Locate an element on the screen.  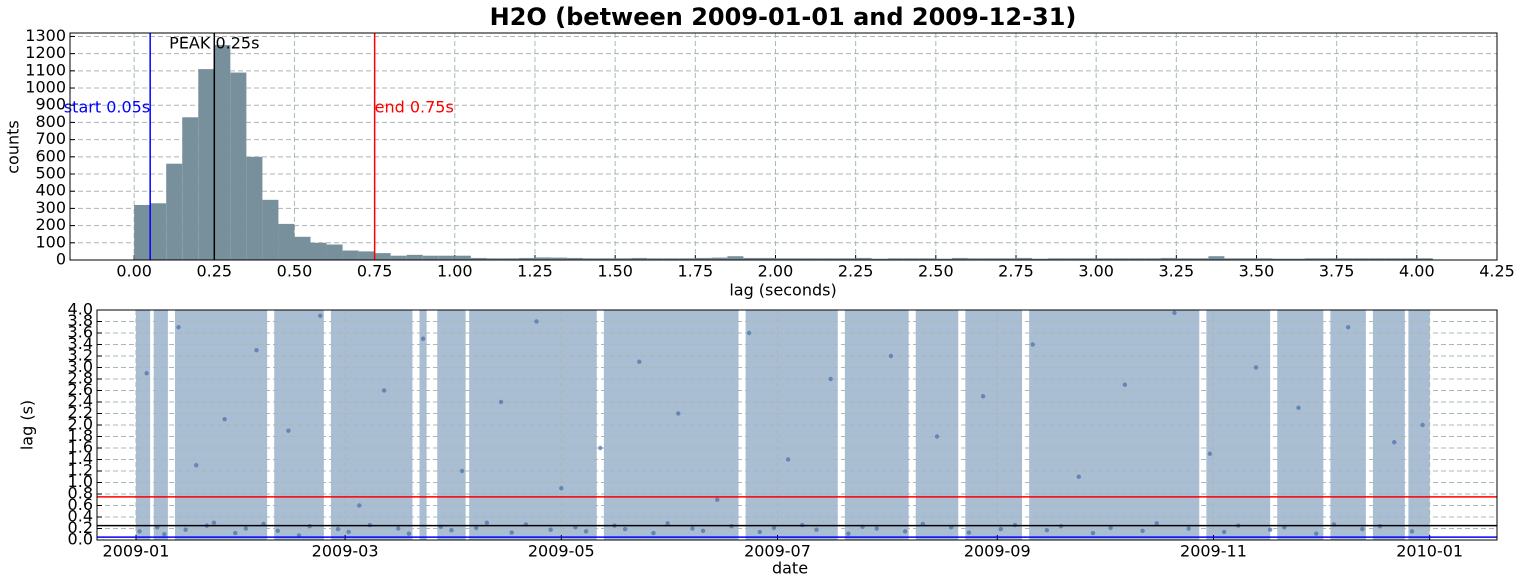
x-tick-label: 2009-03 is located at coordinates (345, 551).